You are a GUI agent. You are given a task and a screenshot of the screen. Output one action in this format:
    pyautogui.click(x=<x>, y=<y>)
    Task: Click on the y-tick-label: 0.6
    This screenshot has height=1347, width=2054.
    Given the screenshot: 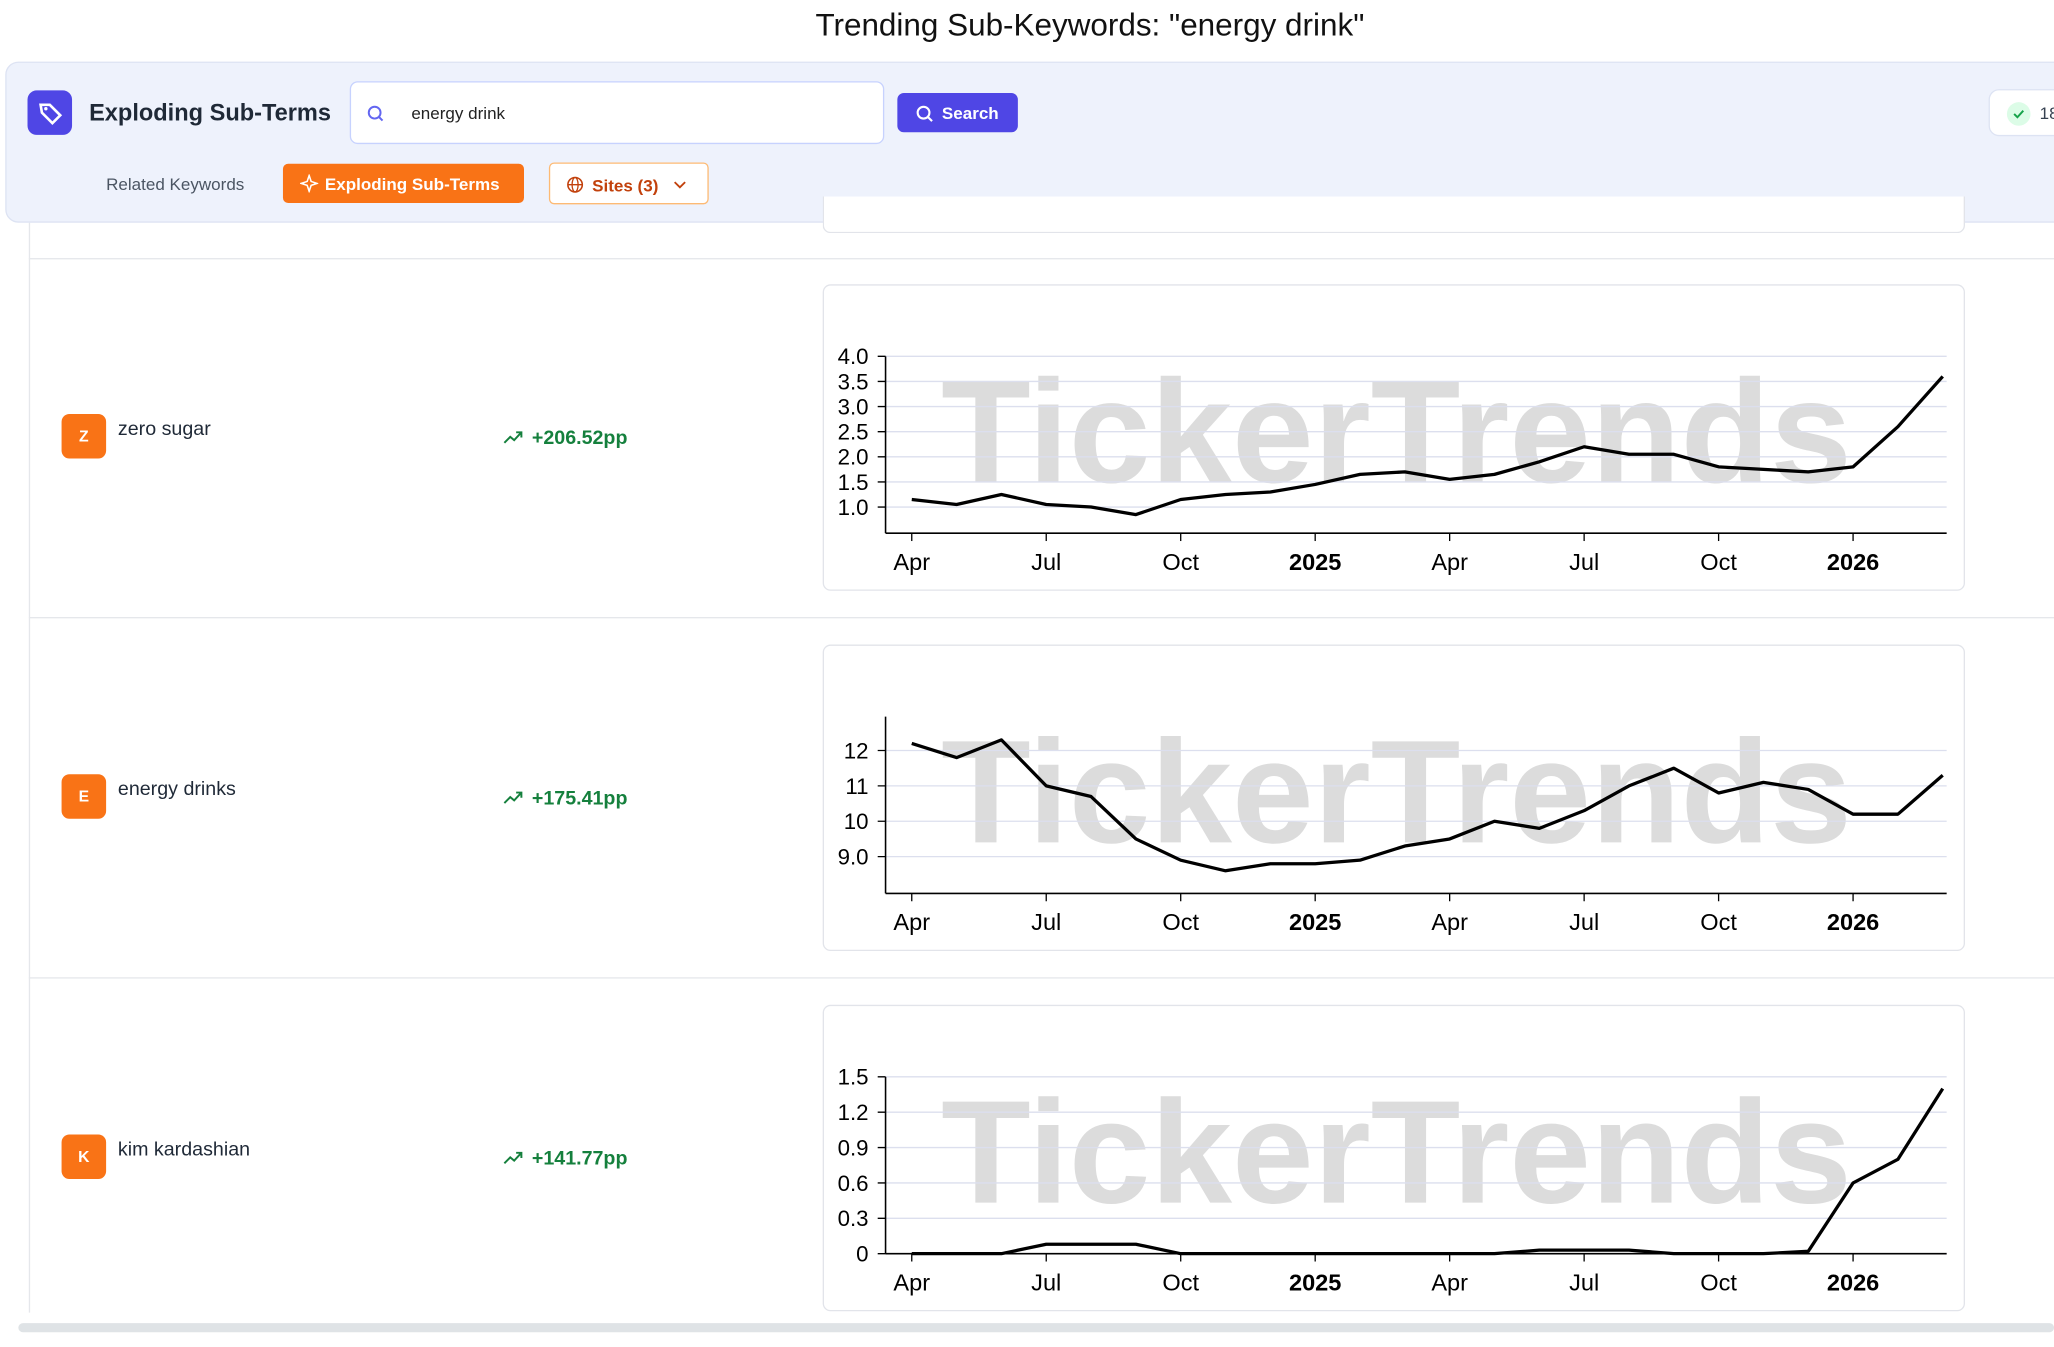 What is the action you would take?
    pyautogui.click(x=853, y=1183)
    